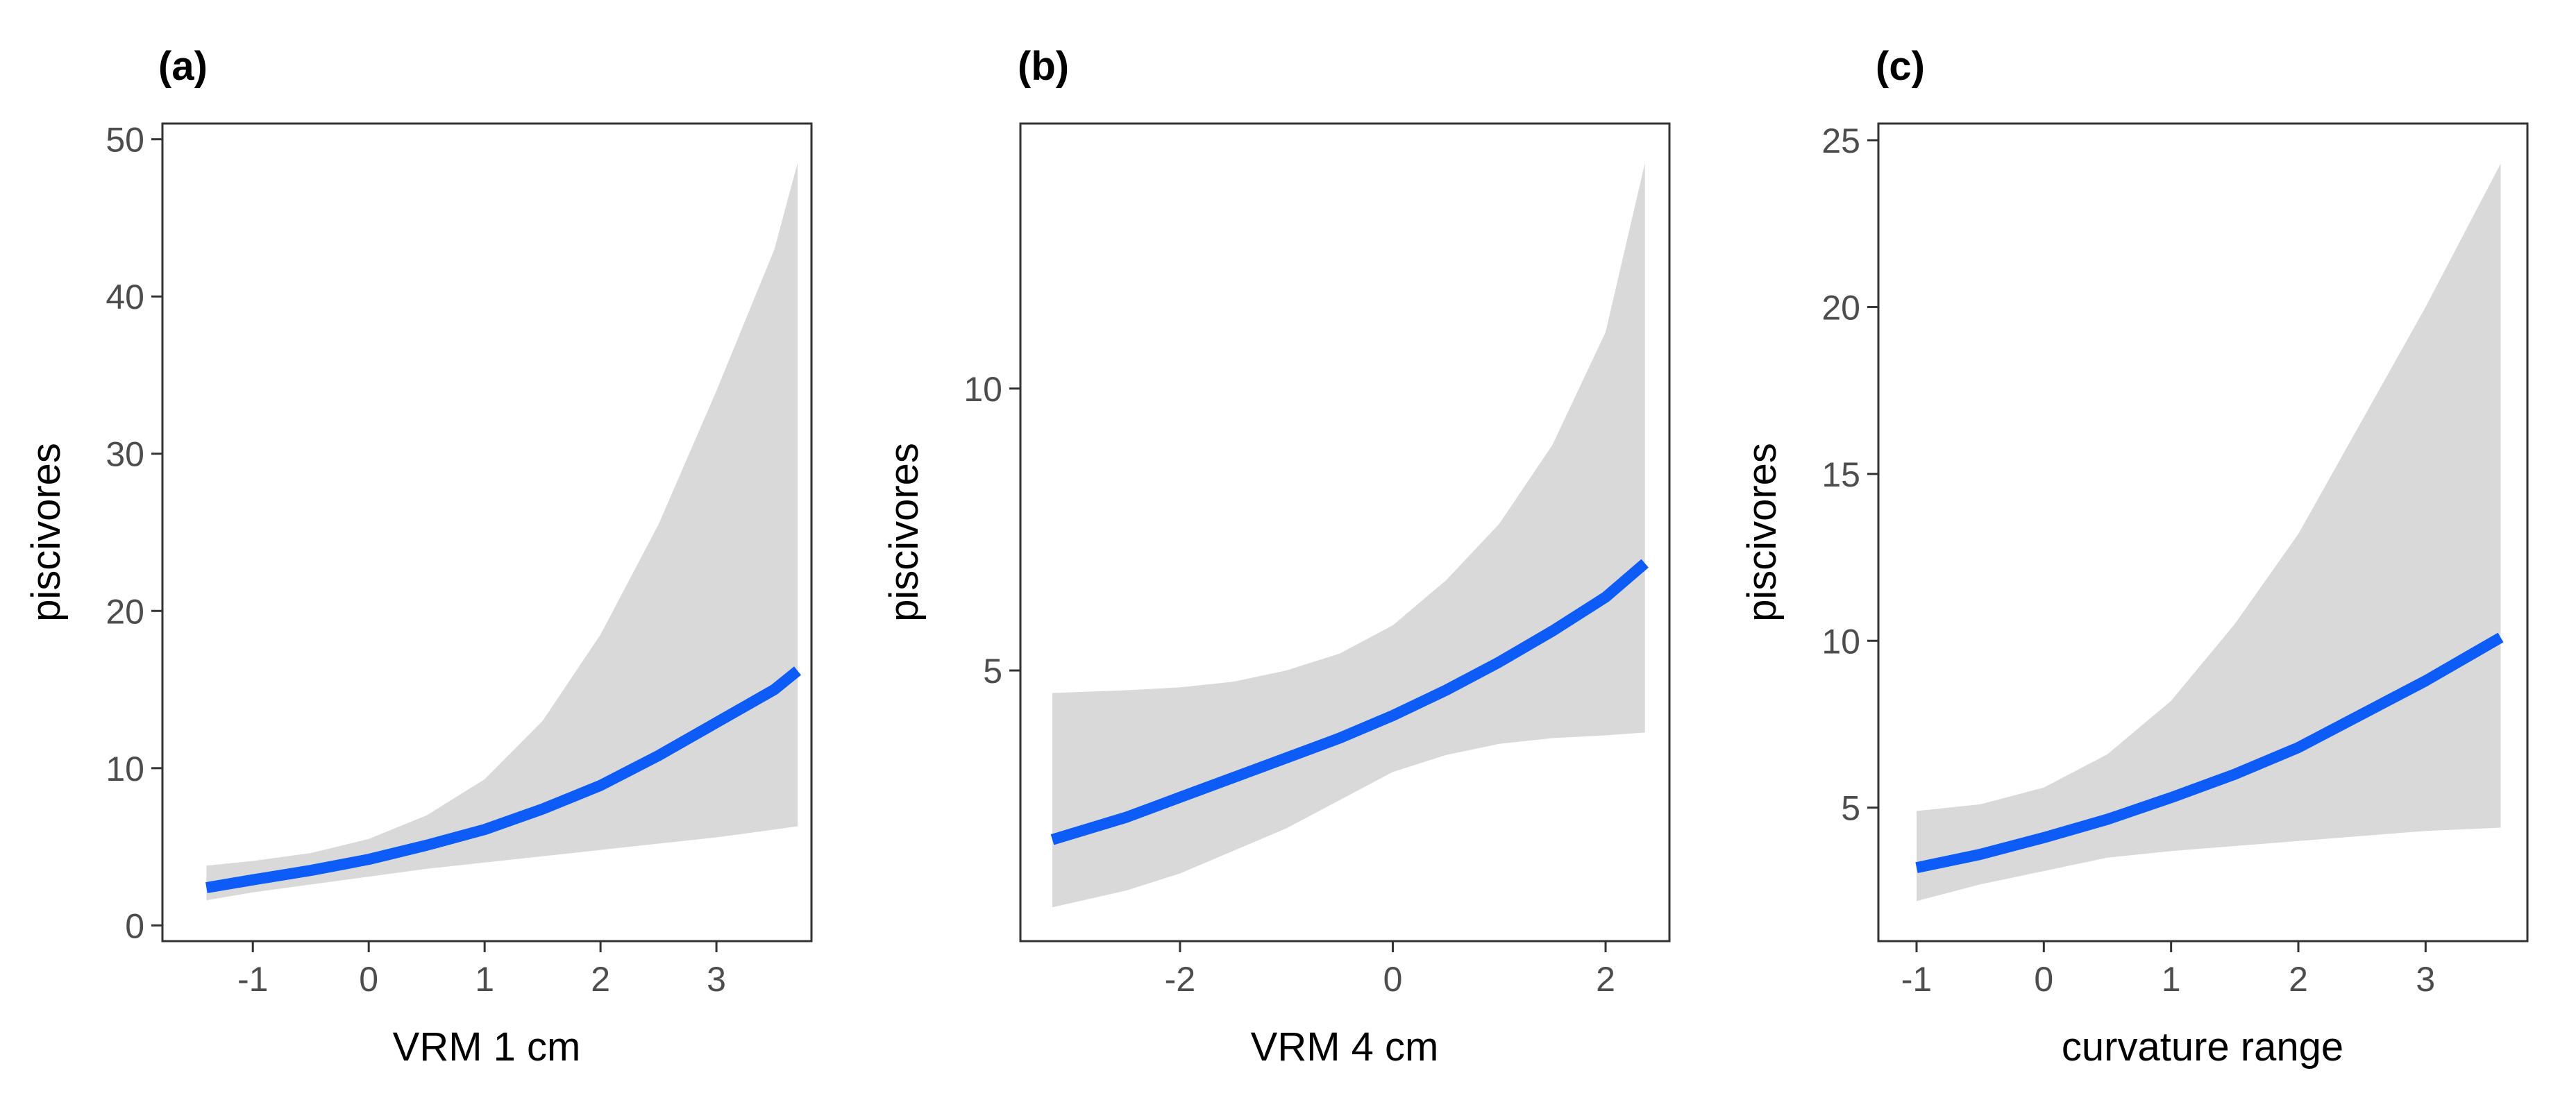  What do you see at coordinates (600, 980) in the screenshot?
I see `panel-a-x-tick-label: 2` at bounding box center [600, 980].